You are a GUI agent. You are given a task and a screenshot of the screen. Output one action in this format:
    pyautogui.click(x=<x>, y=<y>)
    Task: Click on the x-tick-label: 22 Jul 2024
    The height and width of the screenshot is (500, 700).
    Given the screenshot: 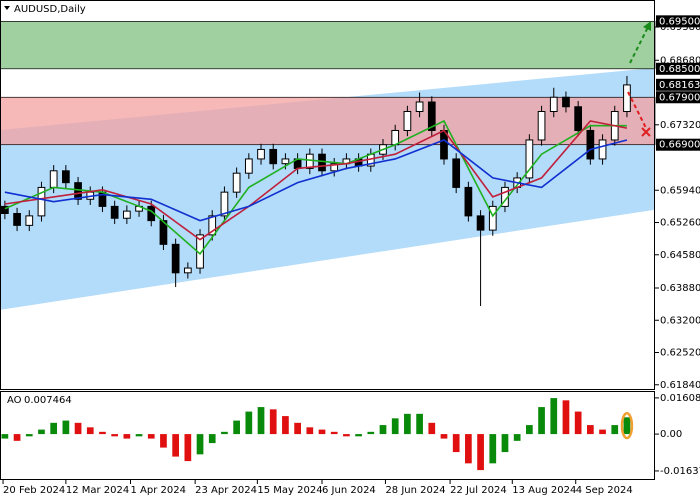 What is the action you would take?
    pyautogui.click(x=478, y=490)
    